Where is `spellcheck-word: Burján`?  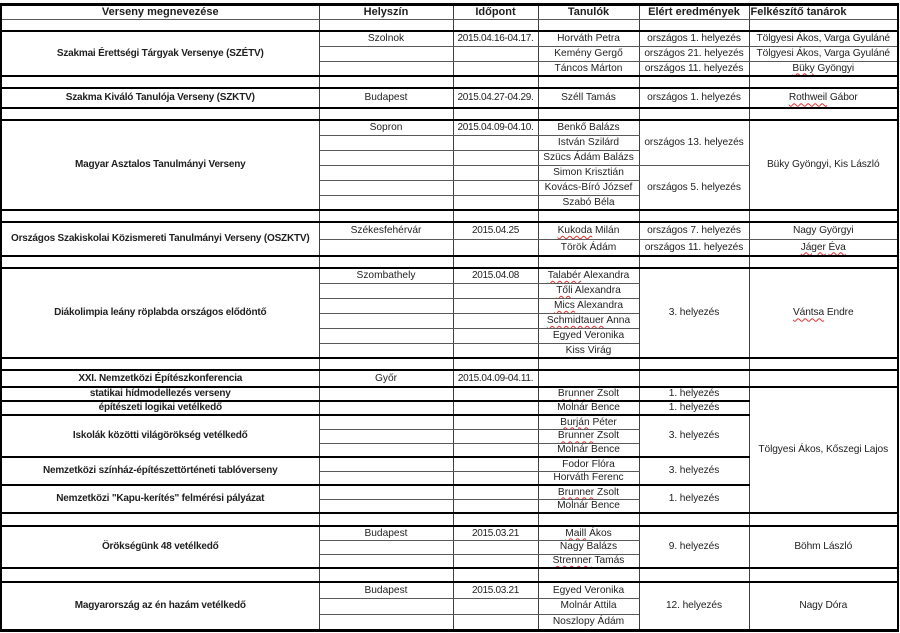
spellcheck-word: Burján is located at coordinates (575, 422).